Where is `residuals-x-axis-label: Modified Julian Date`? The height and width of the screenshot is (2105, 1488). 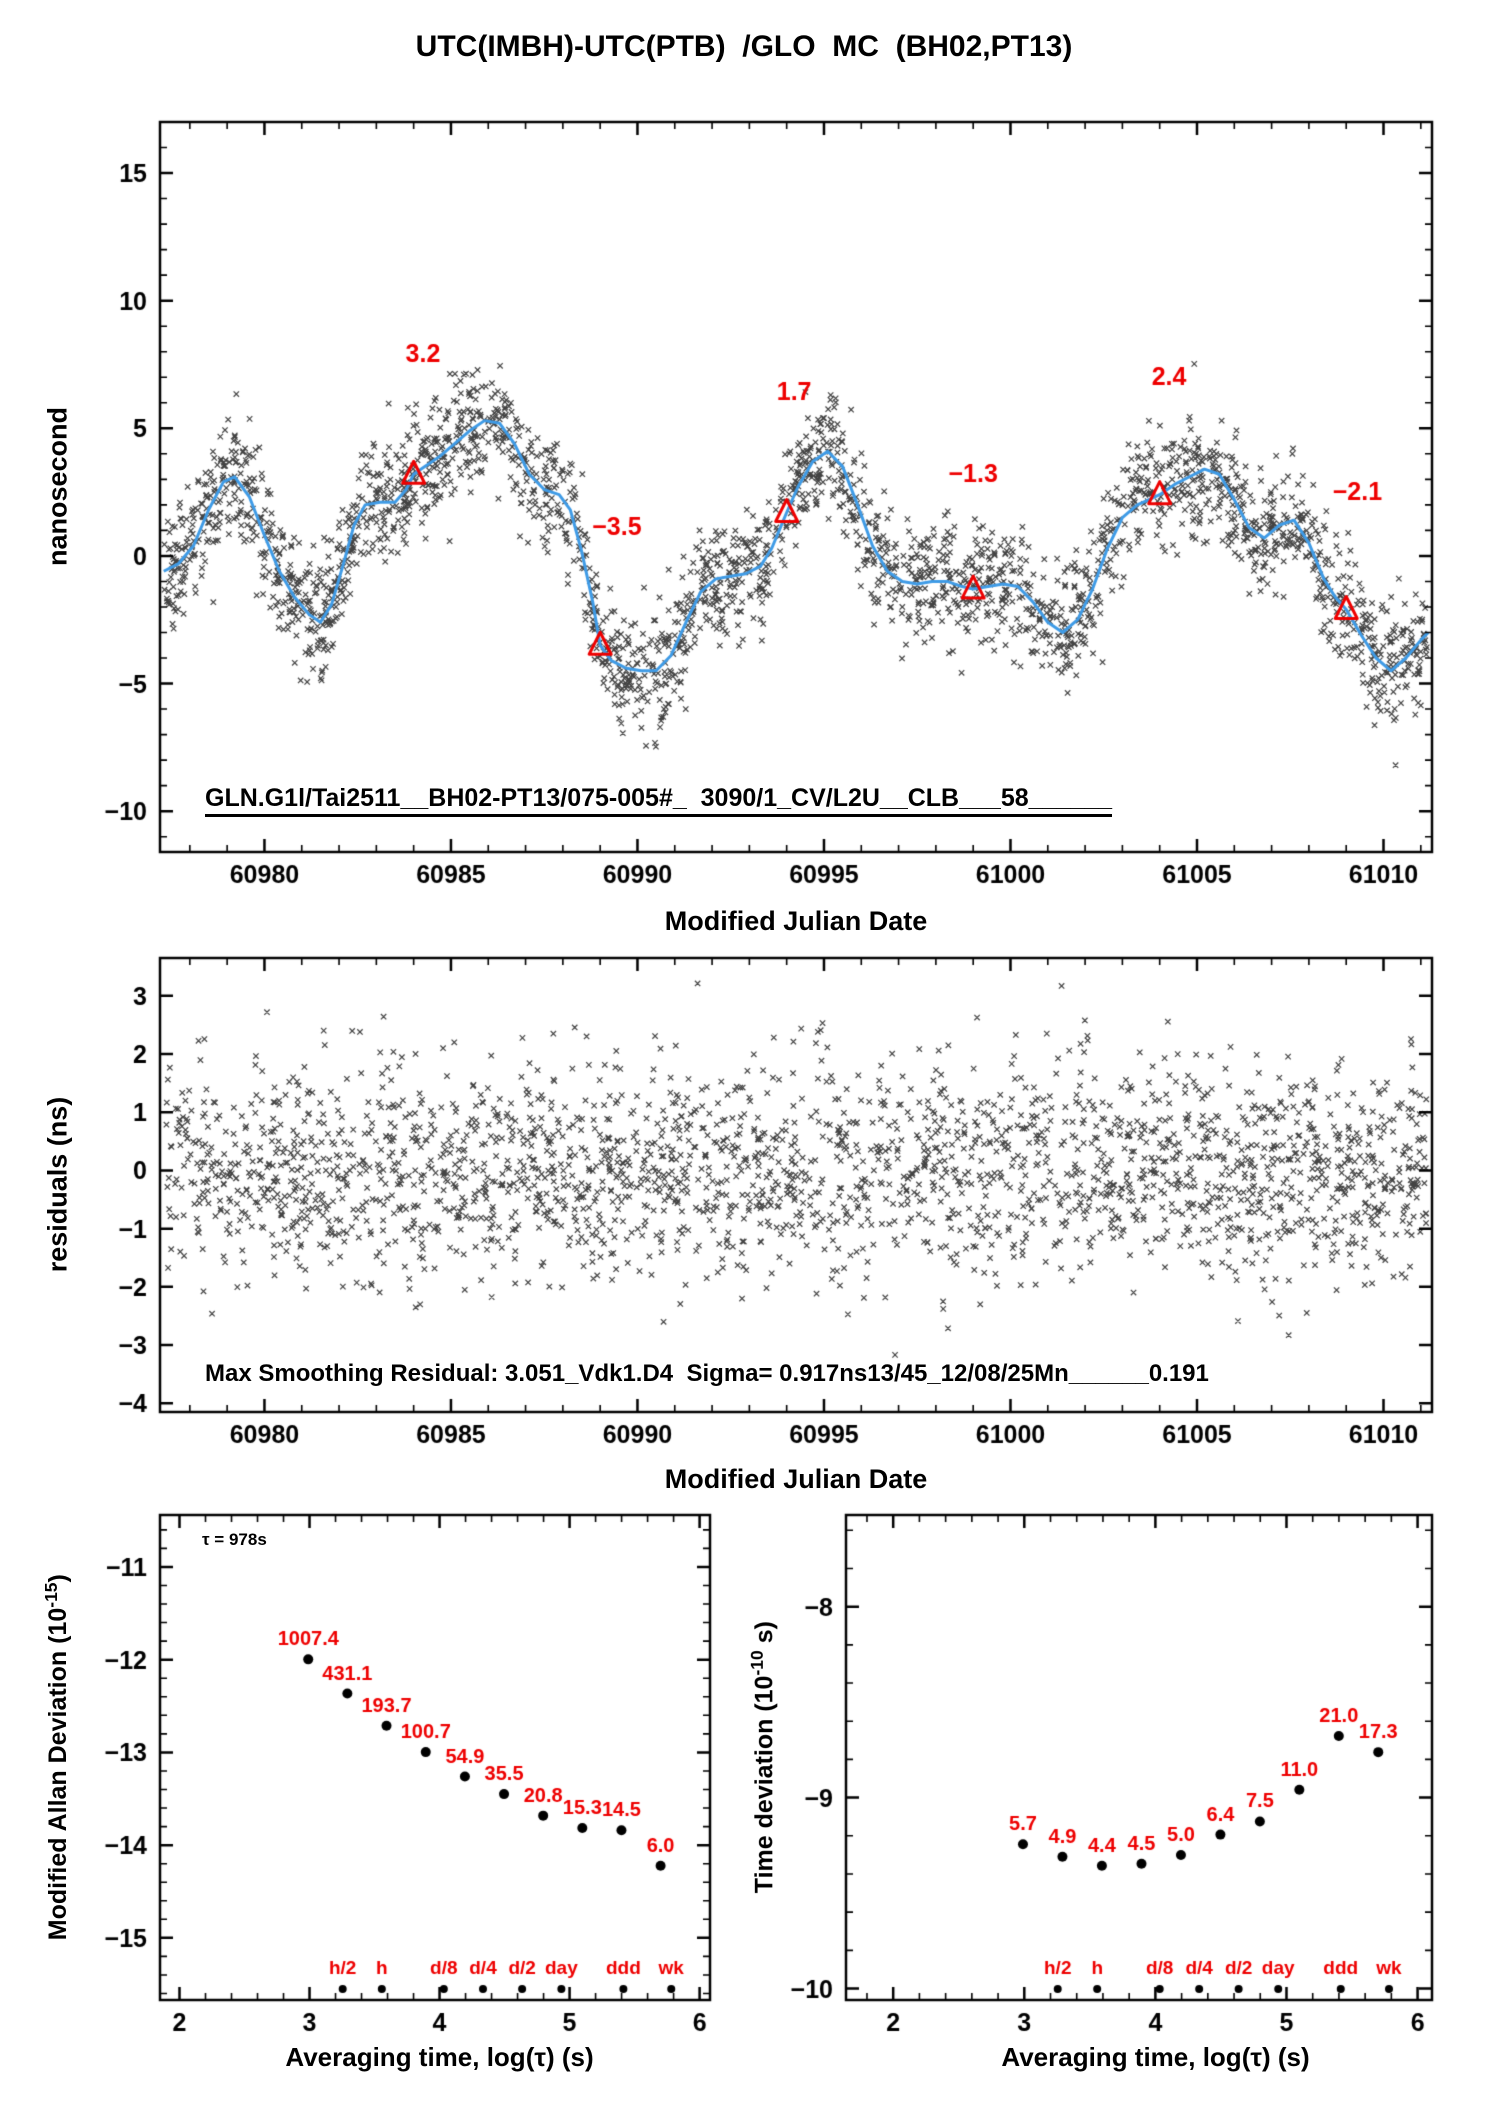
residuals-x-axis-label: Modified Julian Date is located at coordinates (796, 1479).